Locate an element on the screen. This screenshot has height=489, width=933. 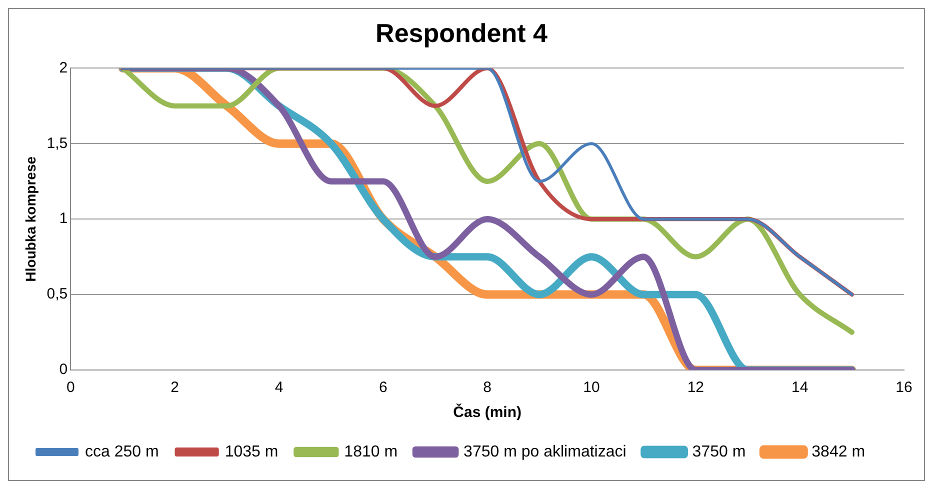
y-axis-title: Hloubka komprese is located at coordinates (30, 219).